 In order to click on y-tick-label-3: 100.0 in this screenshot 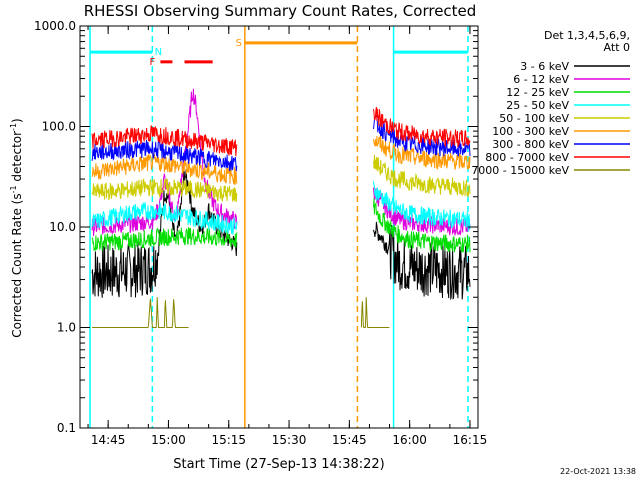, I will do `click(59, 127)`.